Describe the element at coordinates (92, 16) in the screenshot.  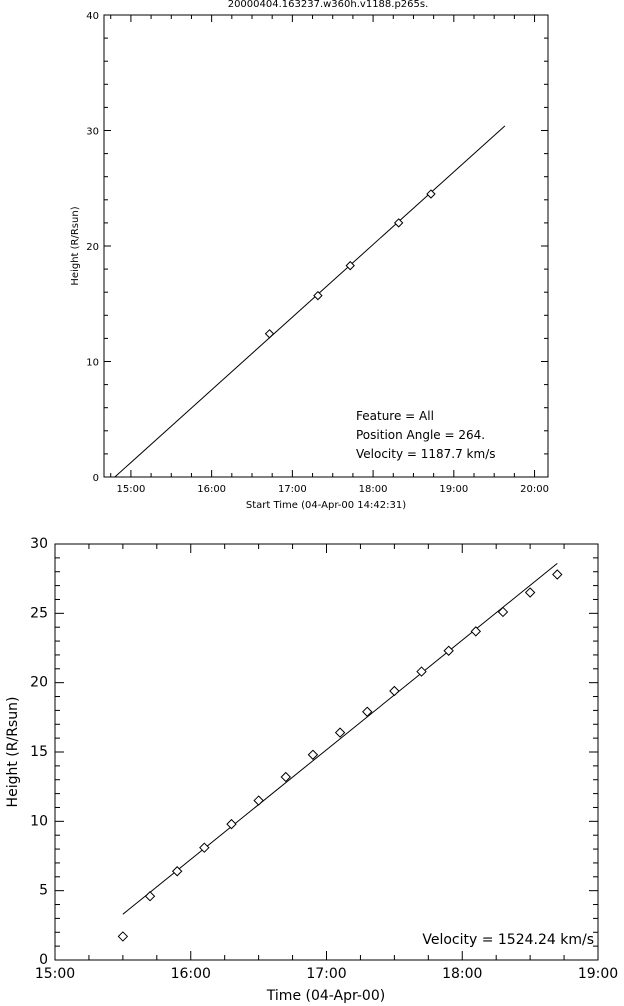
I see `y-tick-label: 40` at that location.